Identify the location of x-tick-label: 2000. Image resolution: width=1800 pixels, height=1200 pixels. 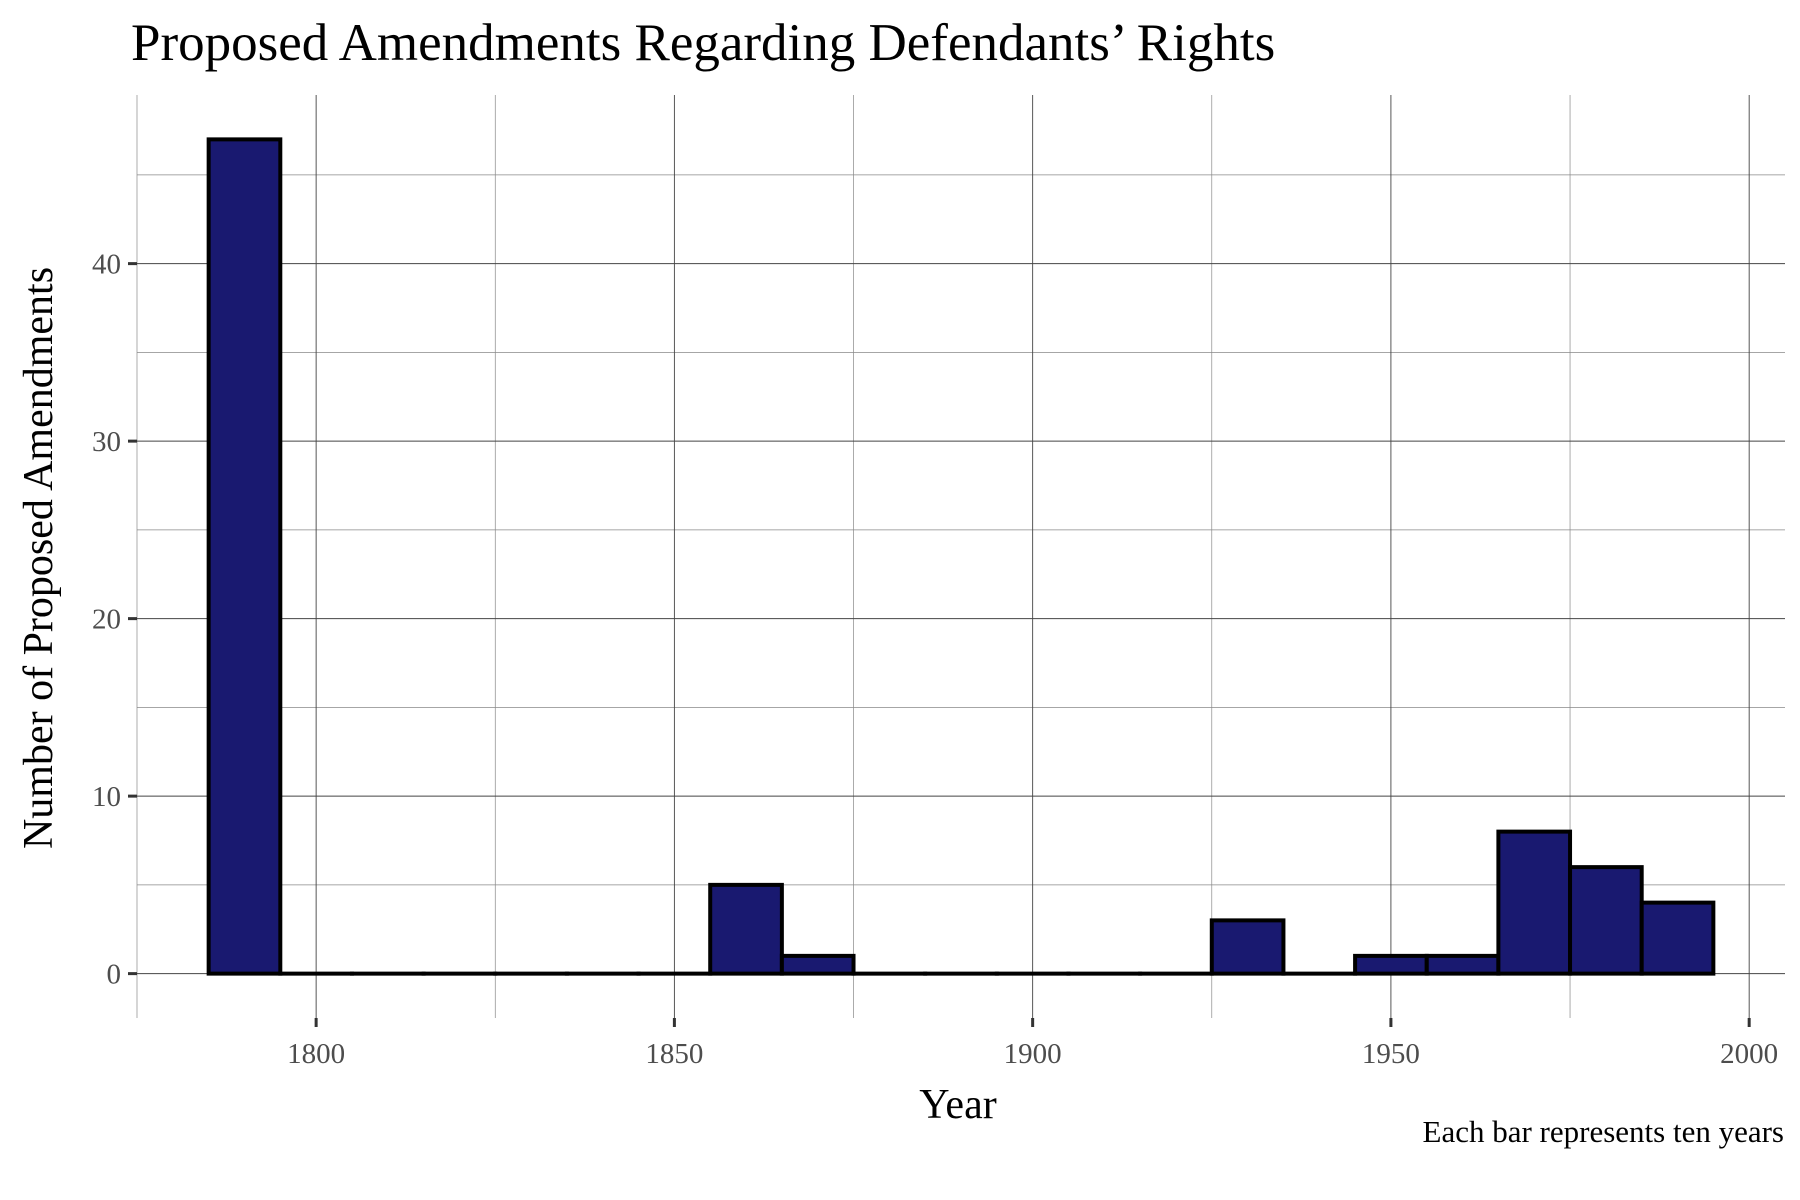
(1749, 1054).